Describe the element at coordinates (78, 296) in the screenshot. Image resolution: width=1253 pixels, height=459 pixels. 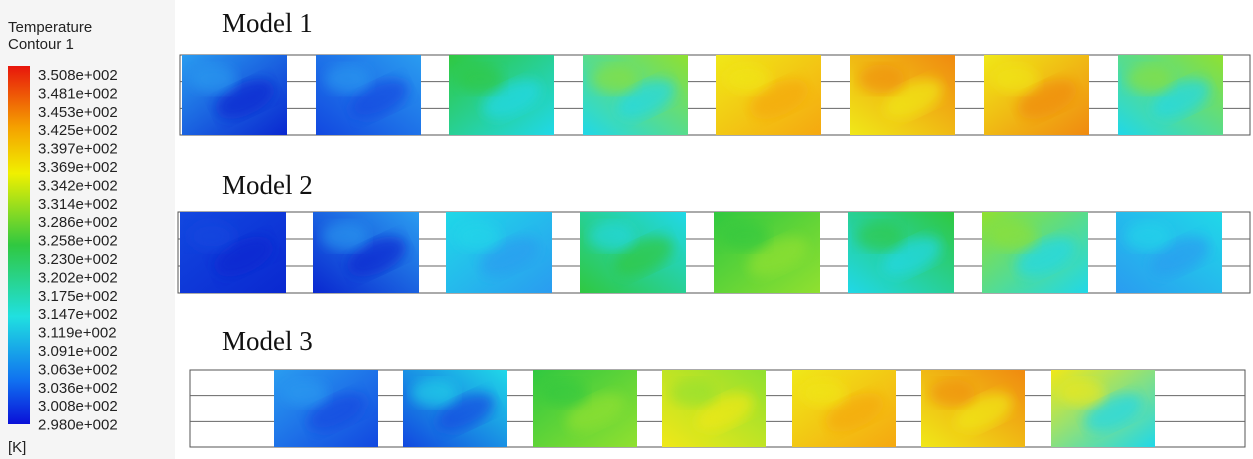
I see `legend-label: 3.175e+002` at that location.